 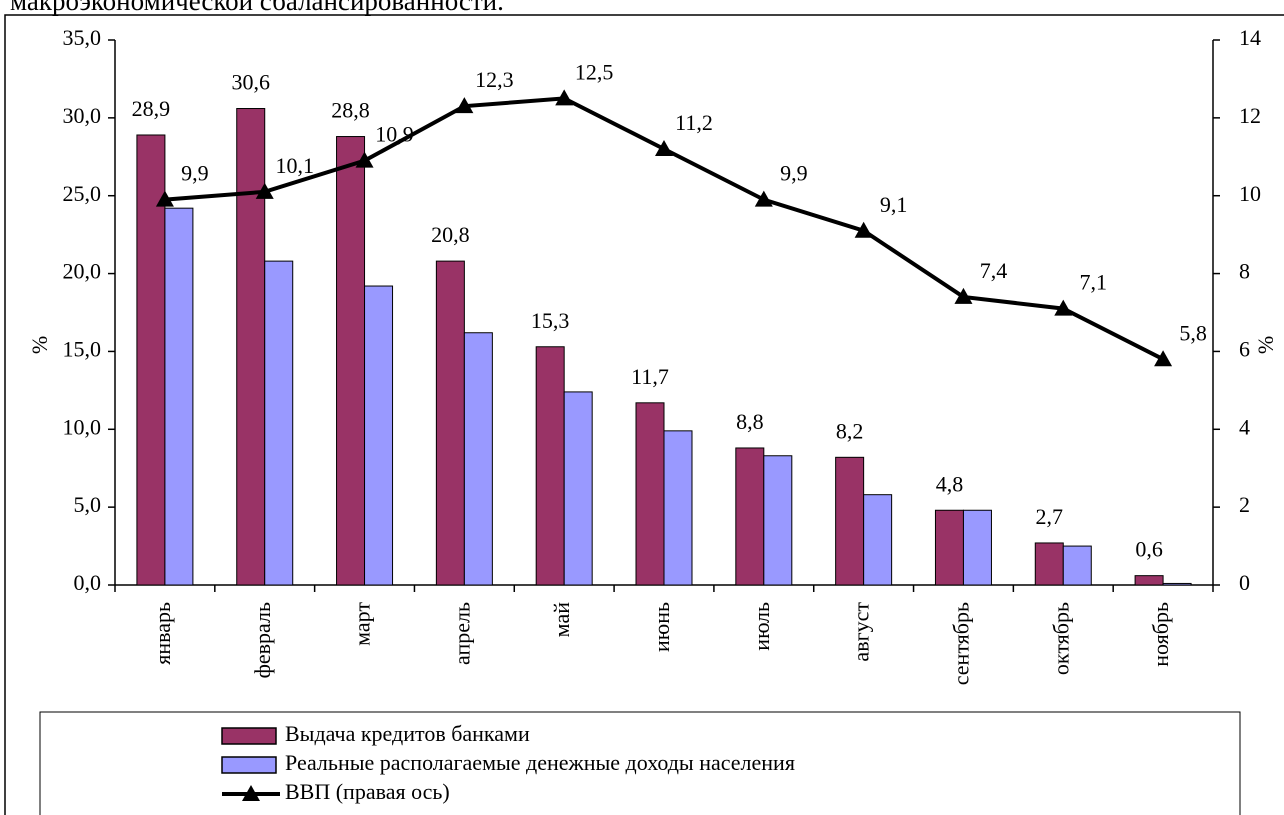 What do you see at coordinates (1244, 582) in the screenshot?
I see `y2-tick-label: 0` at bounding box center [1244, 582].